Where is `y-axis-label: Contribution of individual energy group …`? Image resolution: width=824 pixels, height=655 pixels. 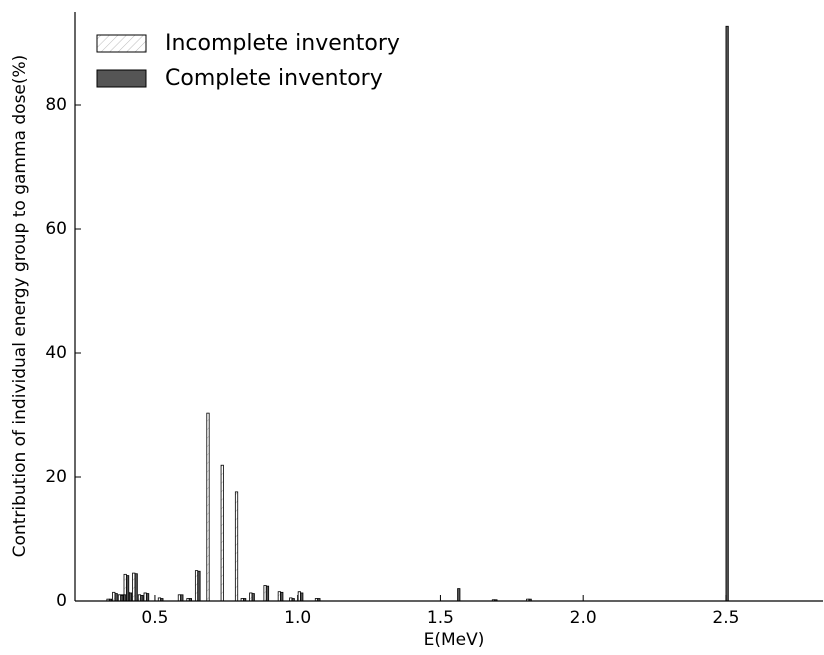 y-axis-label: Contribution of individual energy group … is located at coordinates (20, 306).